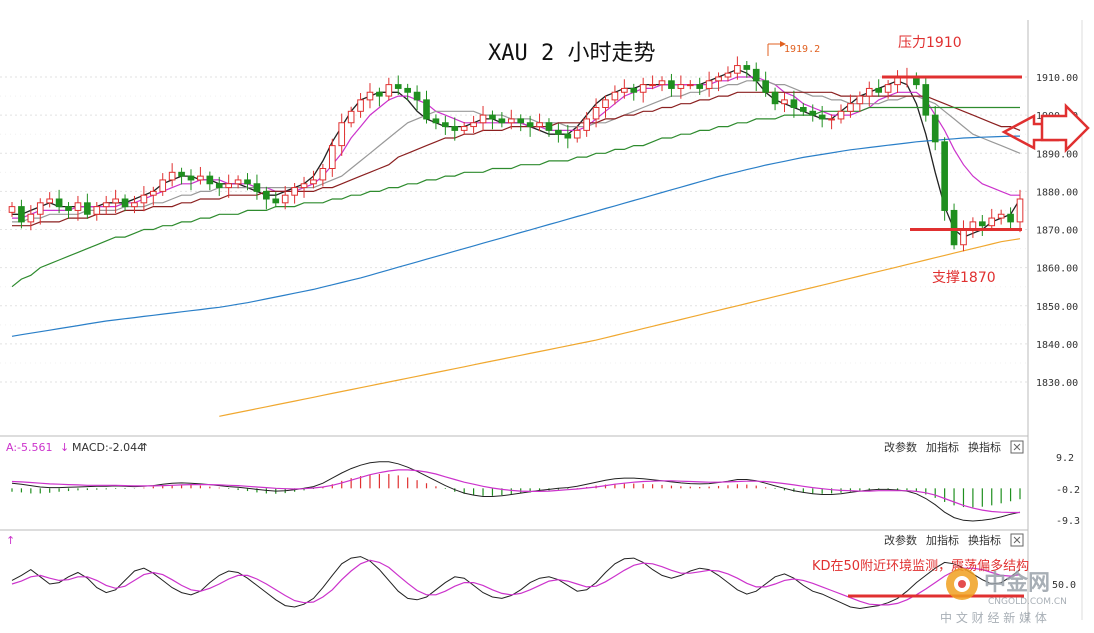 This screenshot has width=1094, height=633. I want to click on macd-tick-label: -0.2, so click(1068, 490).